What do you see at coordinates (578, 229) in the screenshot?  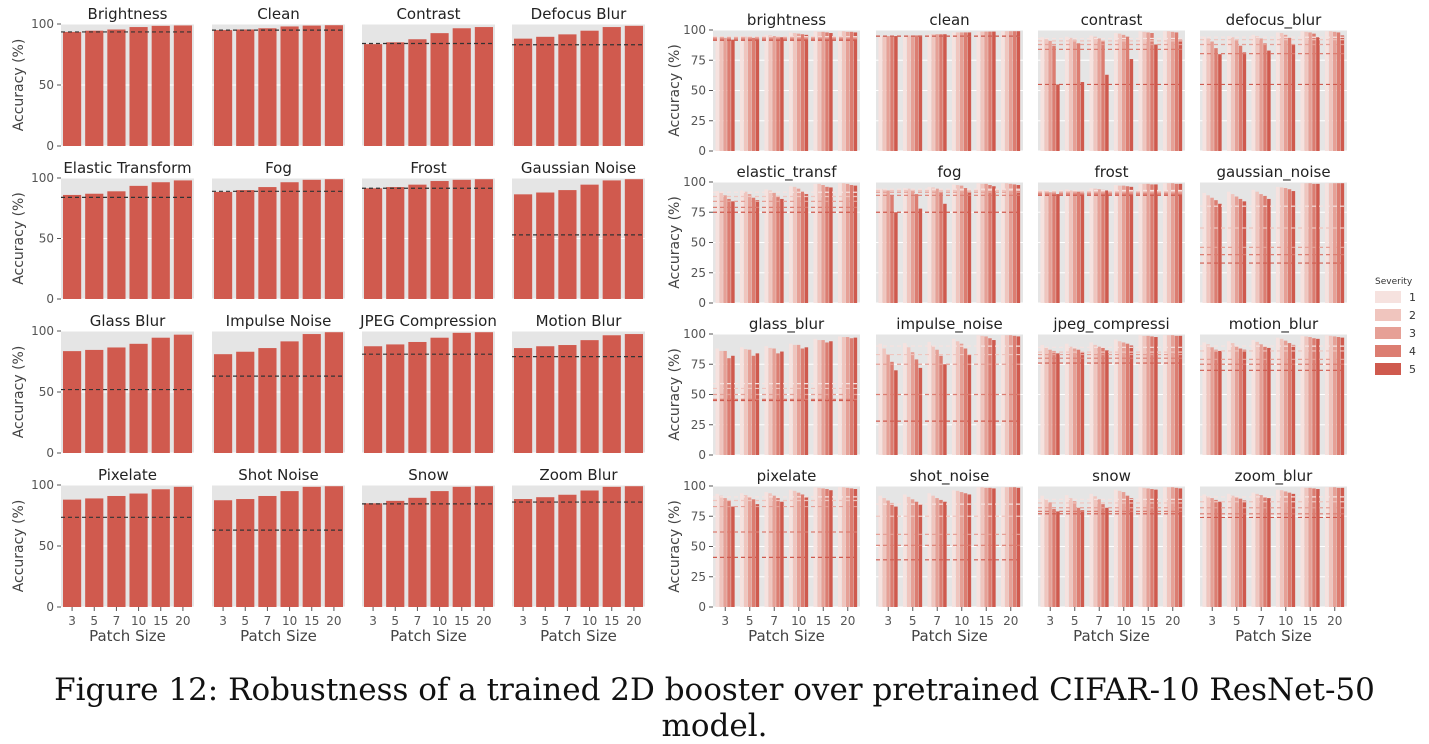 I see `facet-panel: Gaussian Noise` at bounding box center [578, 229].